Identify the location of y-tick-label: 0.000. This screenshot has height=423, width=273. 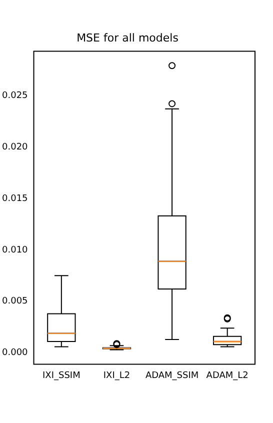
(15, 353).